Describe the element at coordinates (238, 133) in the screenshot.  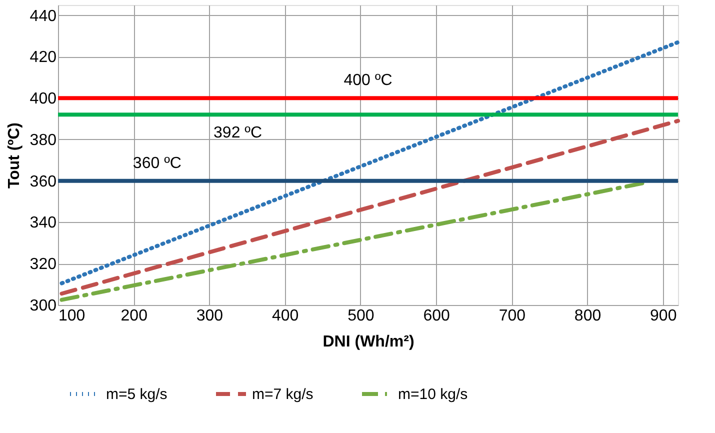
I see `ref-line-label: 392 ºC` at that location.